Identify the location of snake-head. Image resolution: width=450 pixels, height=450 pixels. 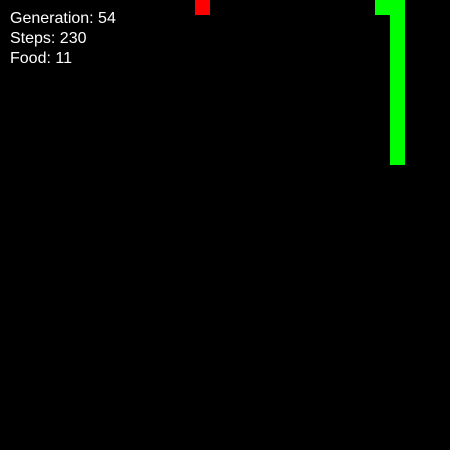
(397, 157).